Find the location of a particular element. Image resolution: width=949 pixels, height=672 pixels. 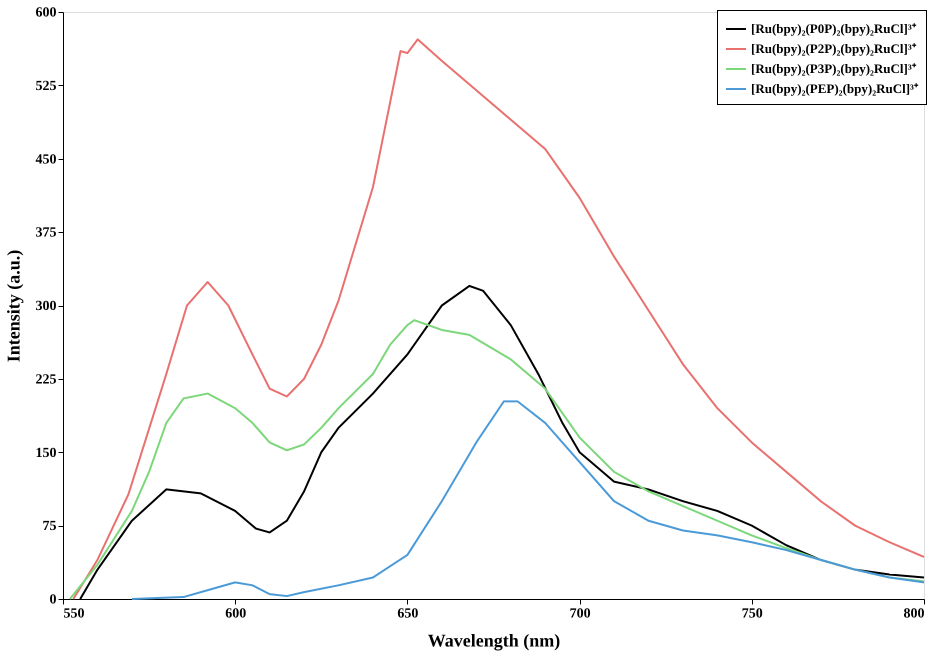

y-axis-title: Intensity (a.u.) is located at coordinates (14, 306).